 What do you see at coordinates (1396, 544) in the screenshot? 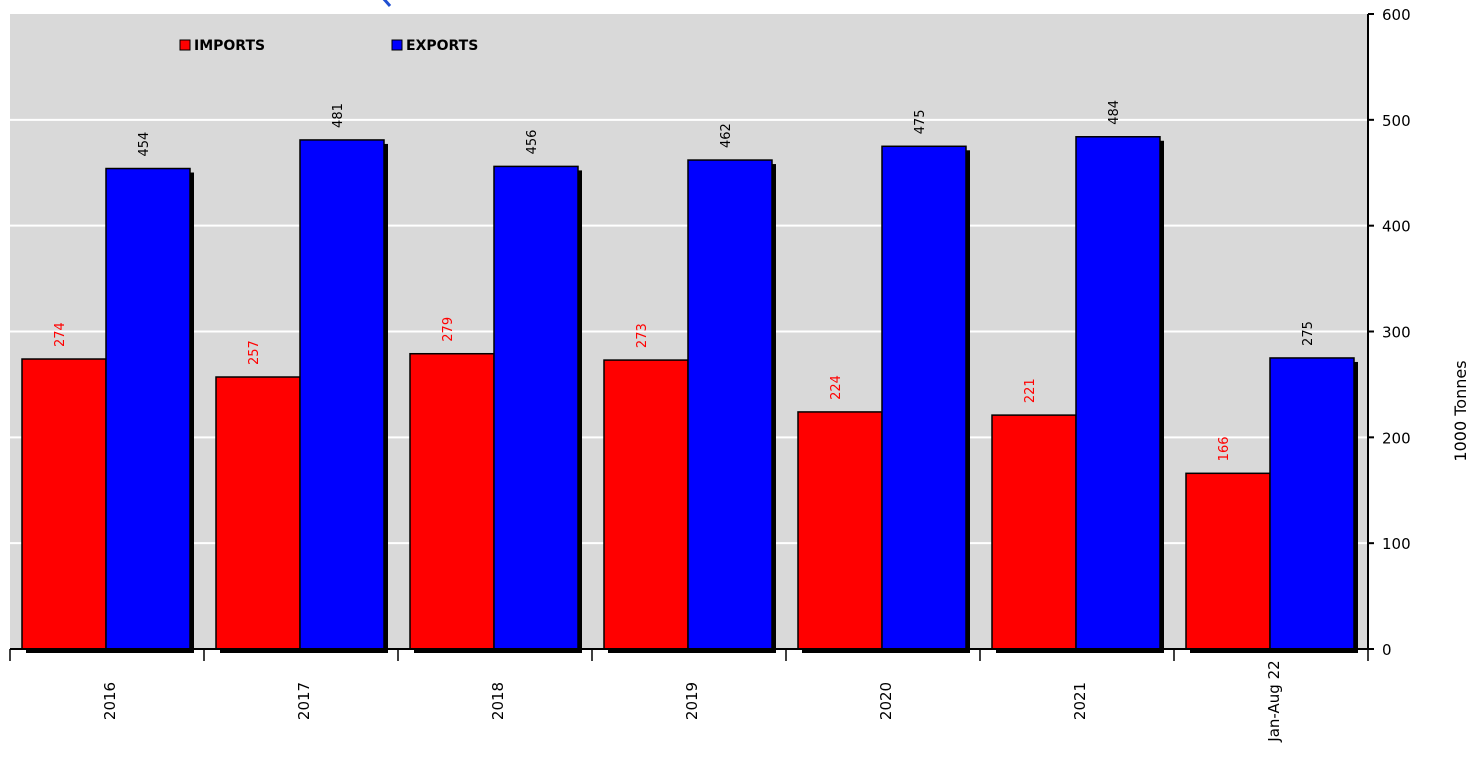
I see `y-tick-label-100: 100` at bounding box center [1396, 544].